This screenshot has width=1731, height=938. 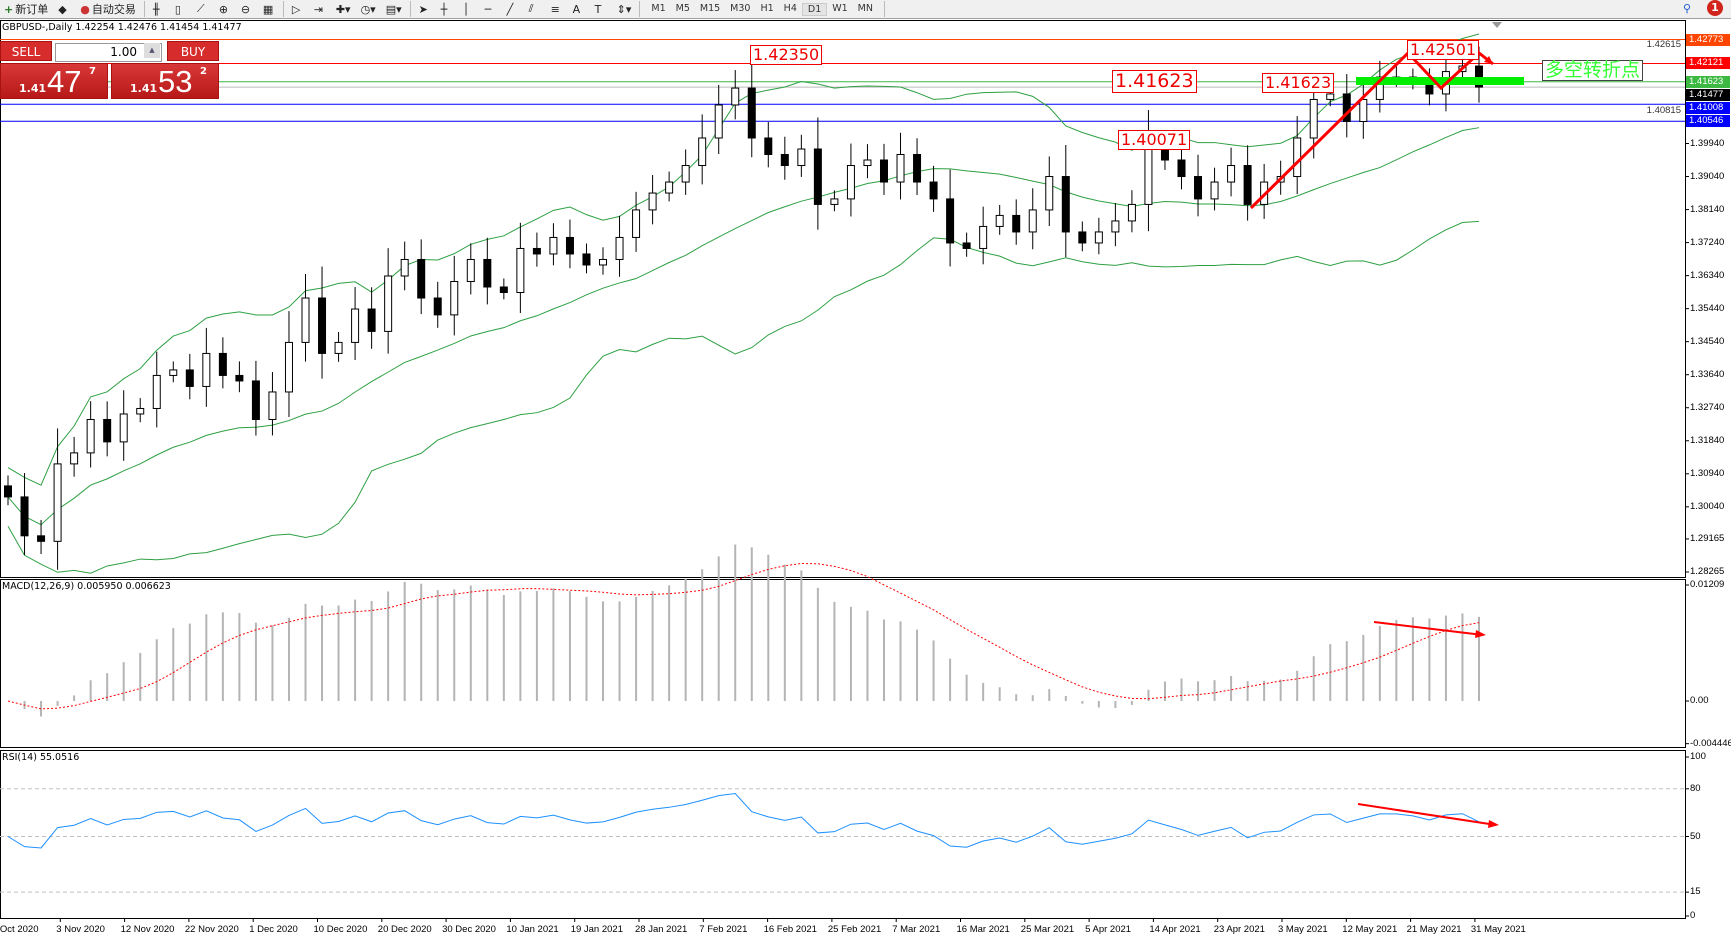 What do you see at coordinates (54, 81) in the screenshot?
I see `sell-price: 1.41 47 7` at bounding box center [54, 81].